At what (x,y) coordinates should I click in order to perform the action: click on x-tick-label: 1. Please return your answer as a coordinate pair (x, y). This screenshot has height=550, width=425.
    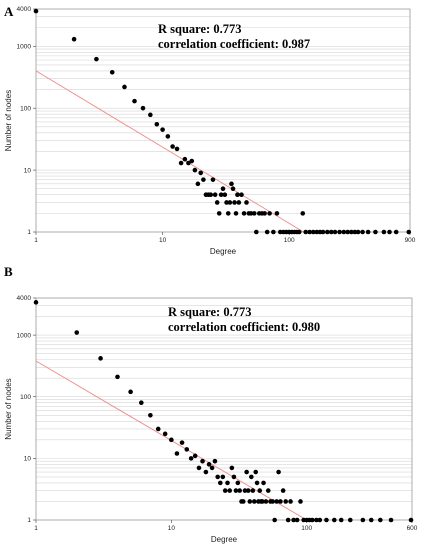
    Looking at the image, I should click on (36, 528).